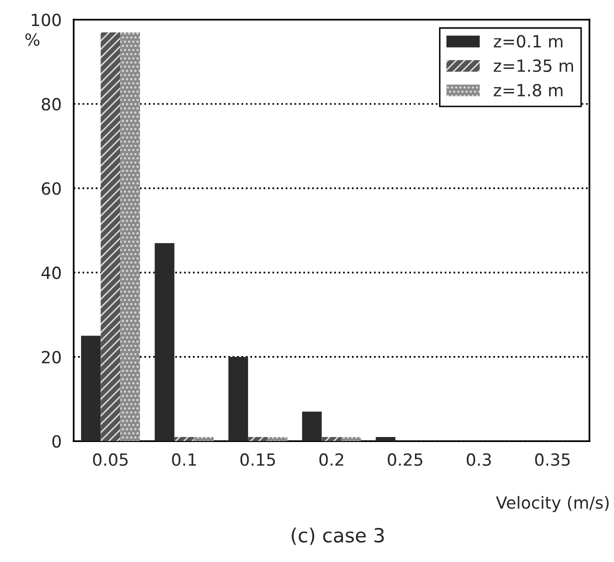 Image resolution: width=614 pixels, height=562 pixels. I want to click on y-tick-label: 100, so click(46, 20).